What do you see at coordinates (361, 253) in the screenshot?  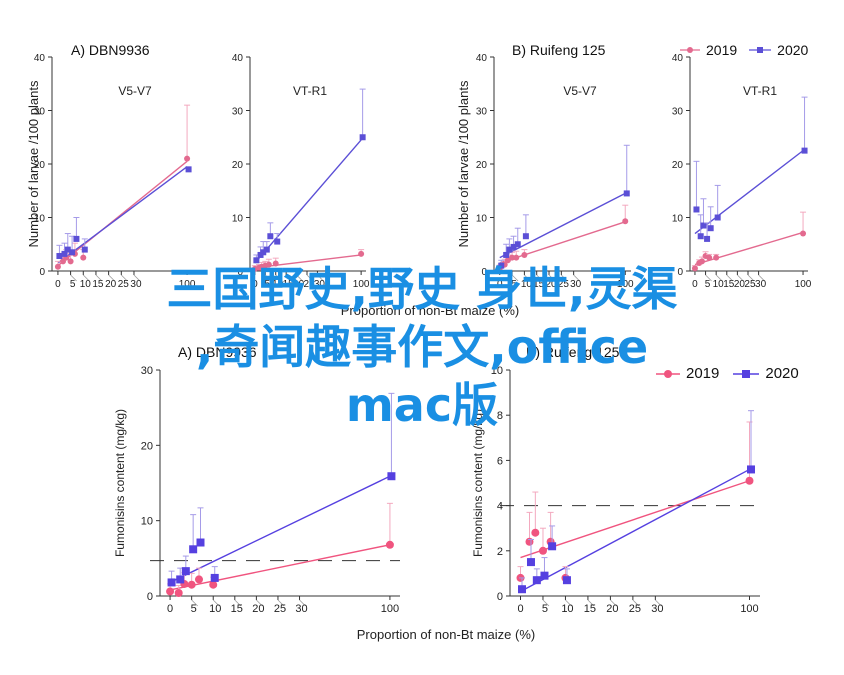 I see `chart2-point-2019` at bounding box center [361, 253].